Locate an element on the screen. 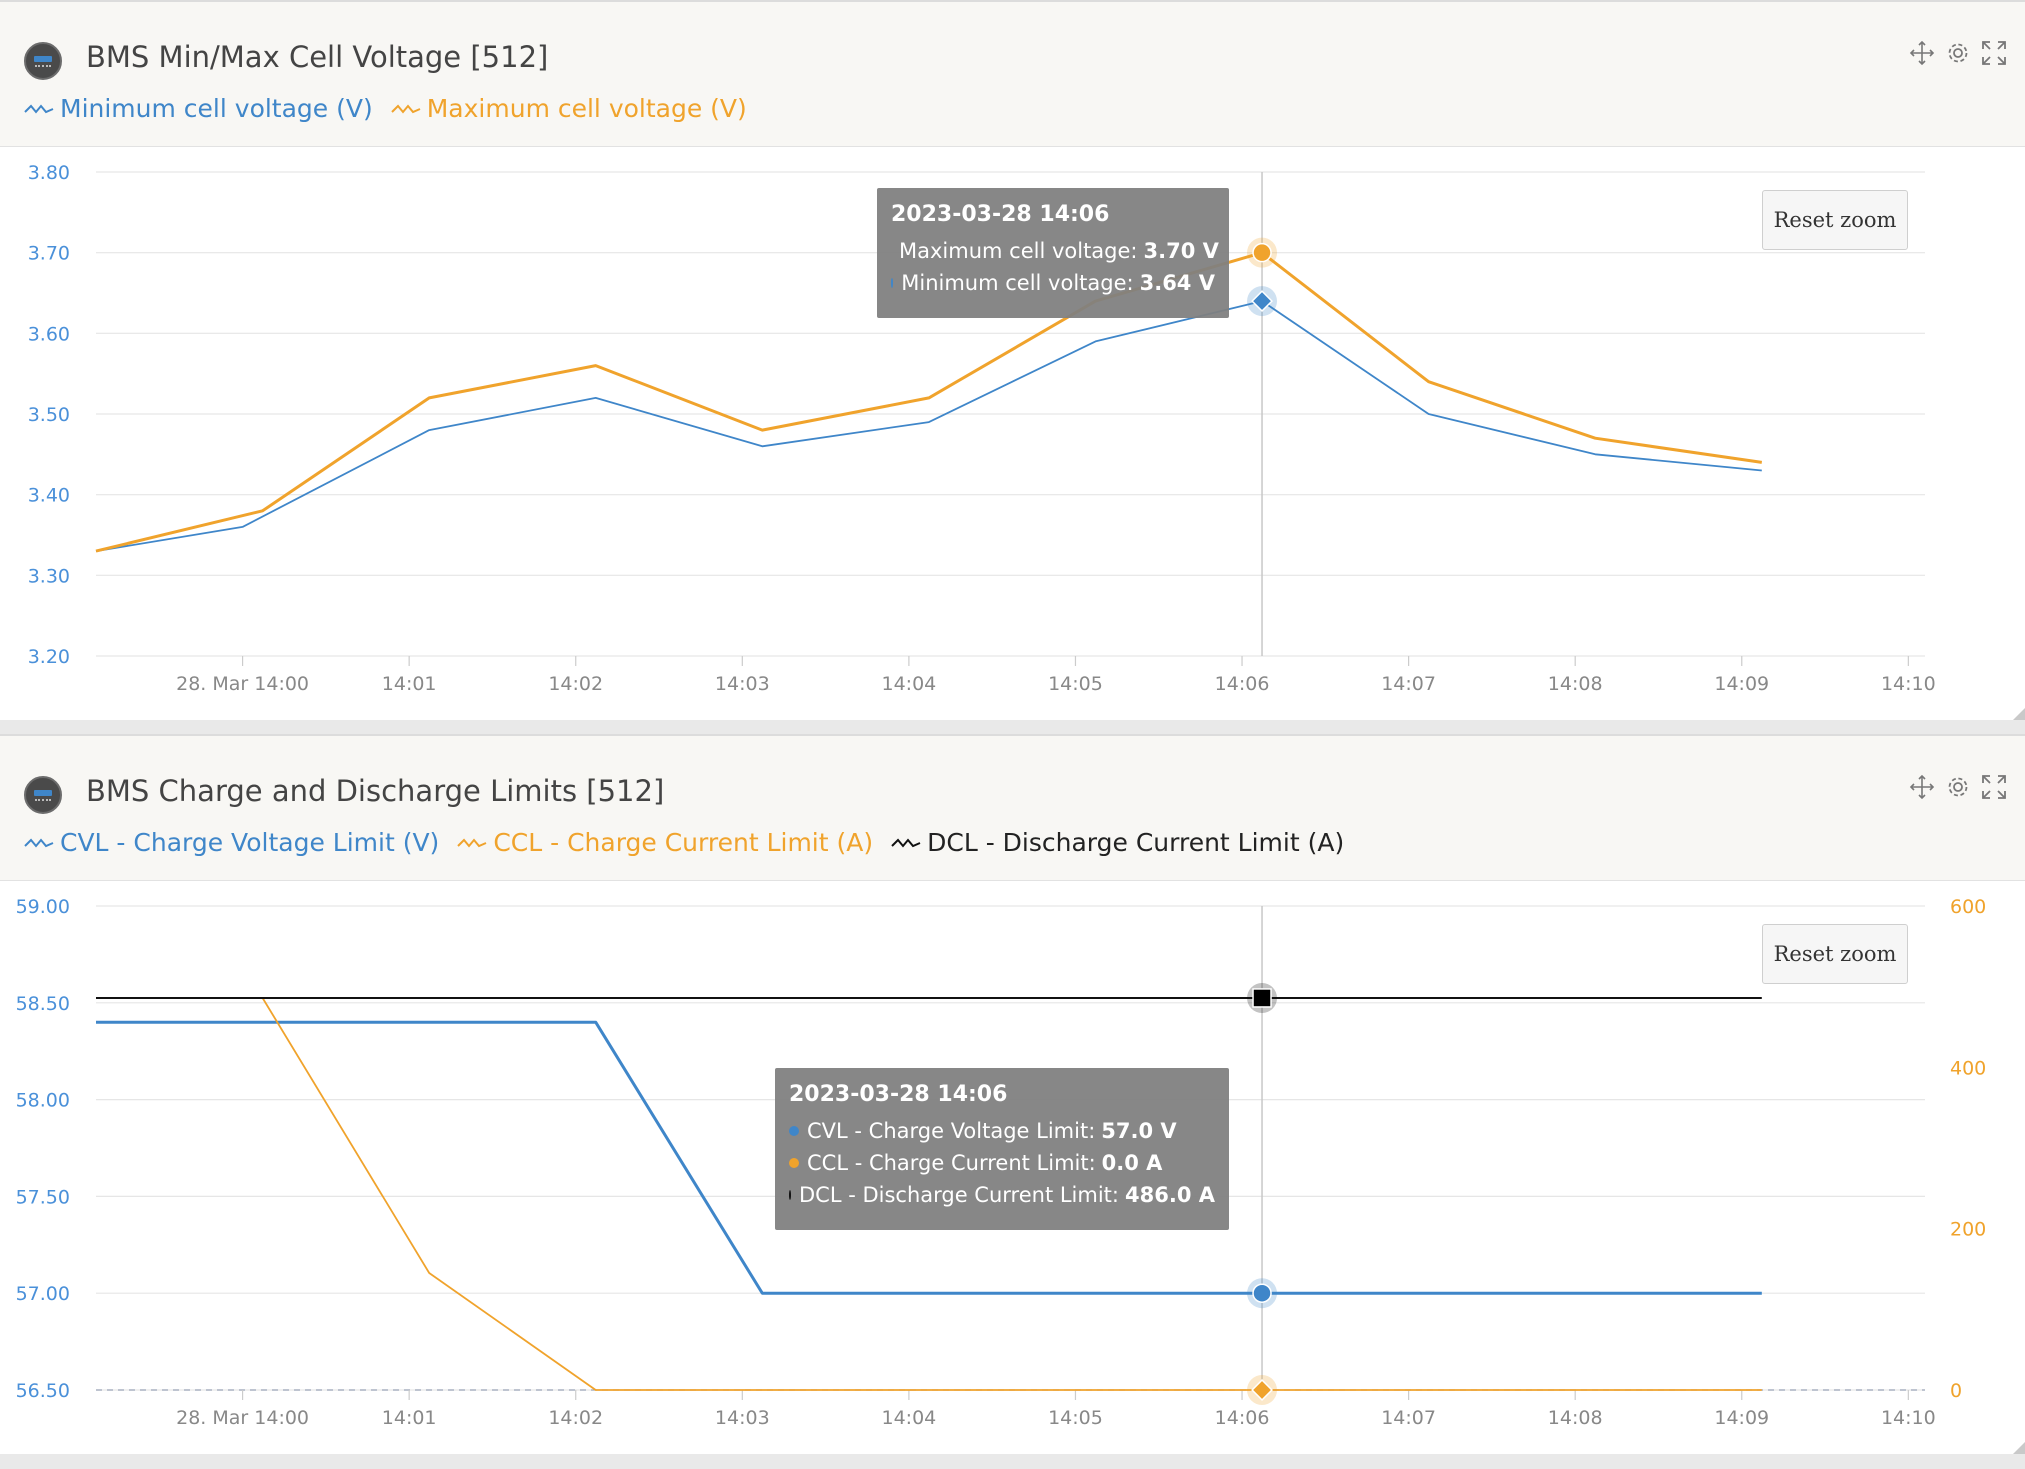 The width and height of the screenshot is (2025, 1469). tooltip-label: CVL - Charge Voltage Limit is located at coordinates (948, 1131).